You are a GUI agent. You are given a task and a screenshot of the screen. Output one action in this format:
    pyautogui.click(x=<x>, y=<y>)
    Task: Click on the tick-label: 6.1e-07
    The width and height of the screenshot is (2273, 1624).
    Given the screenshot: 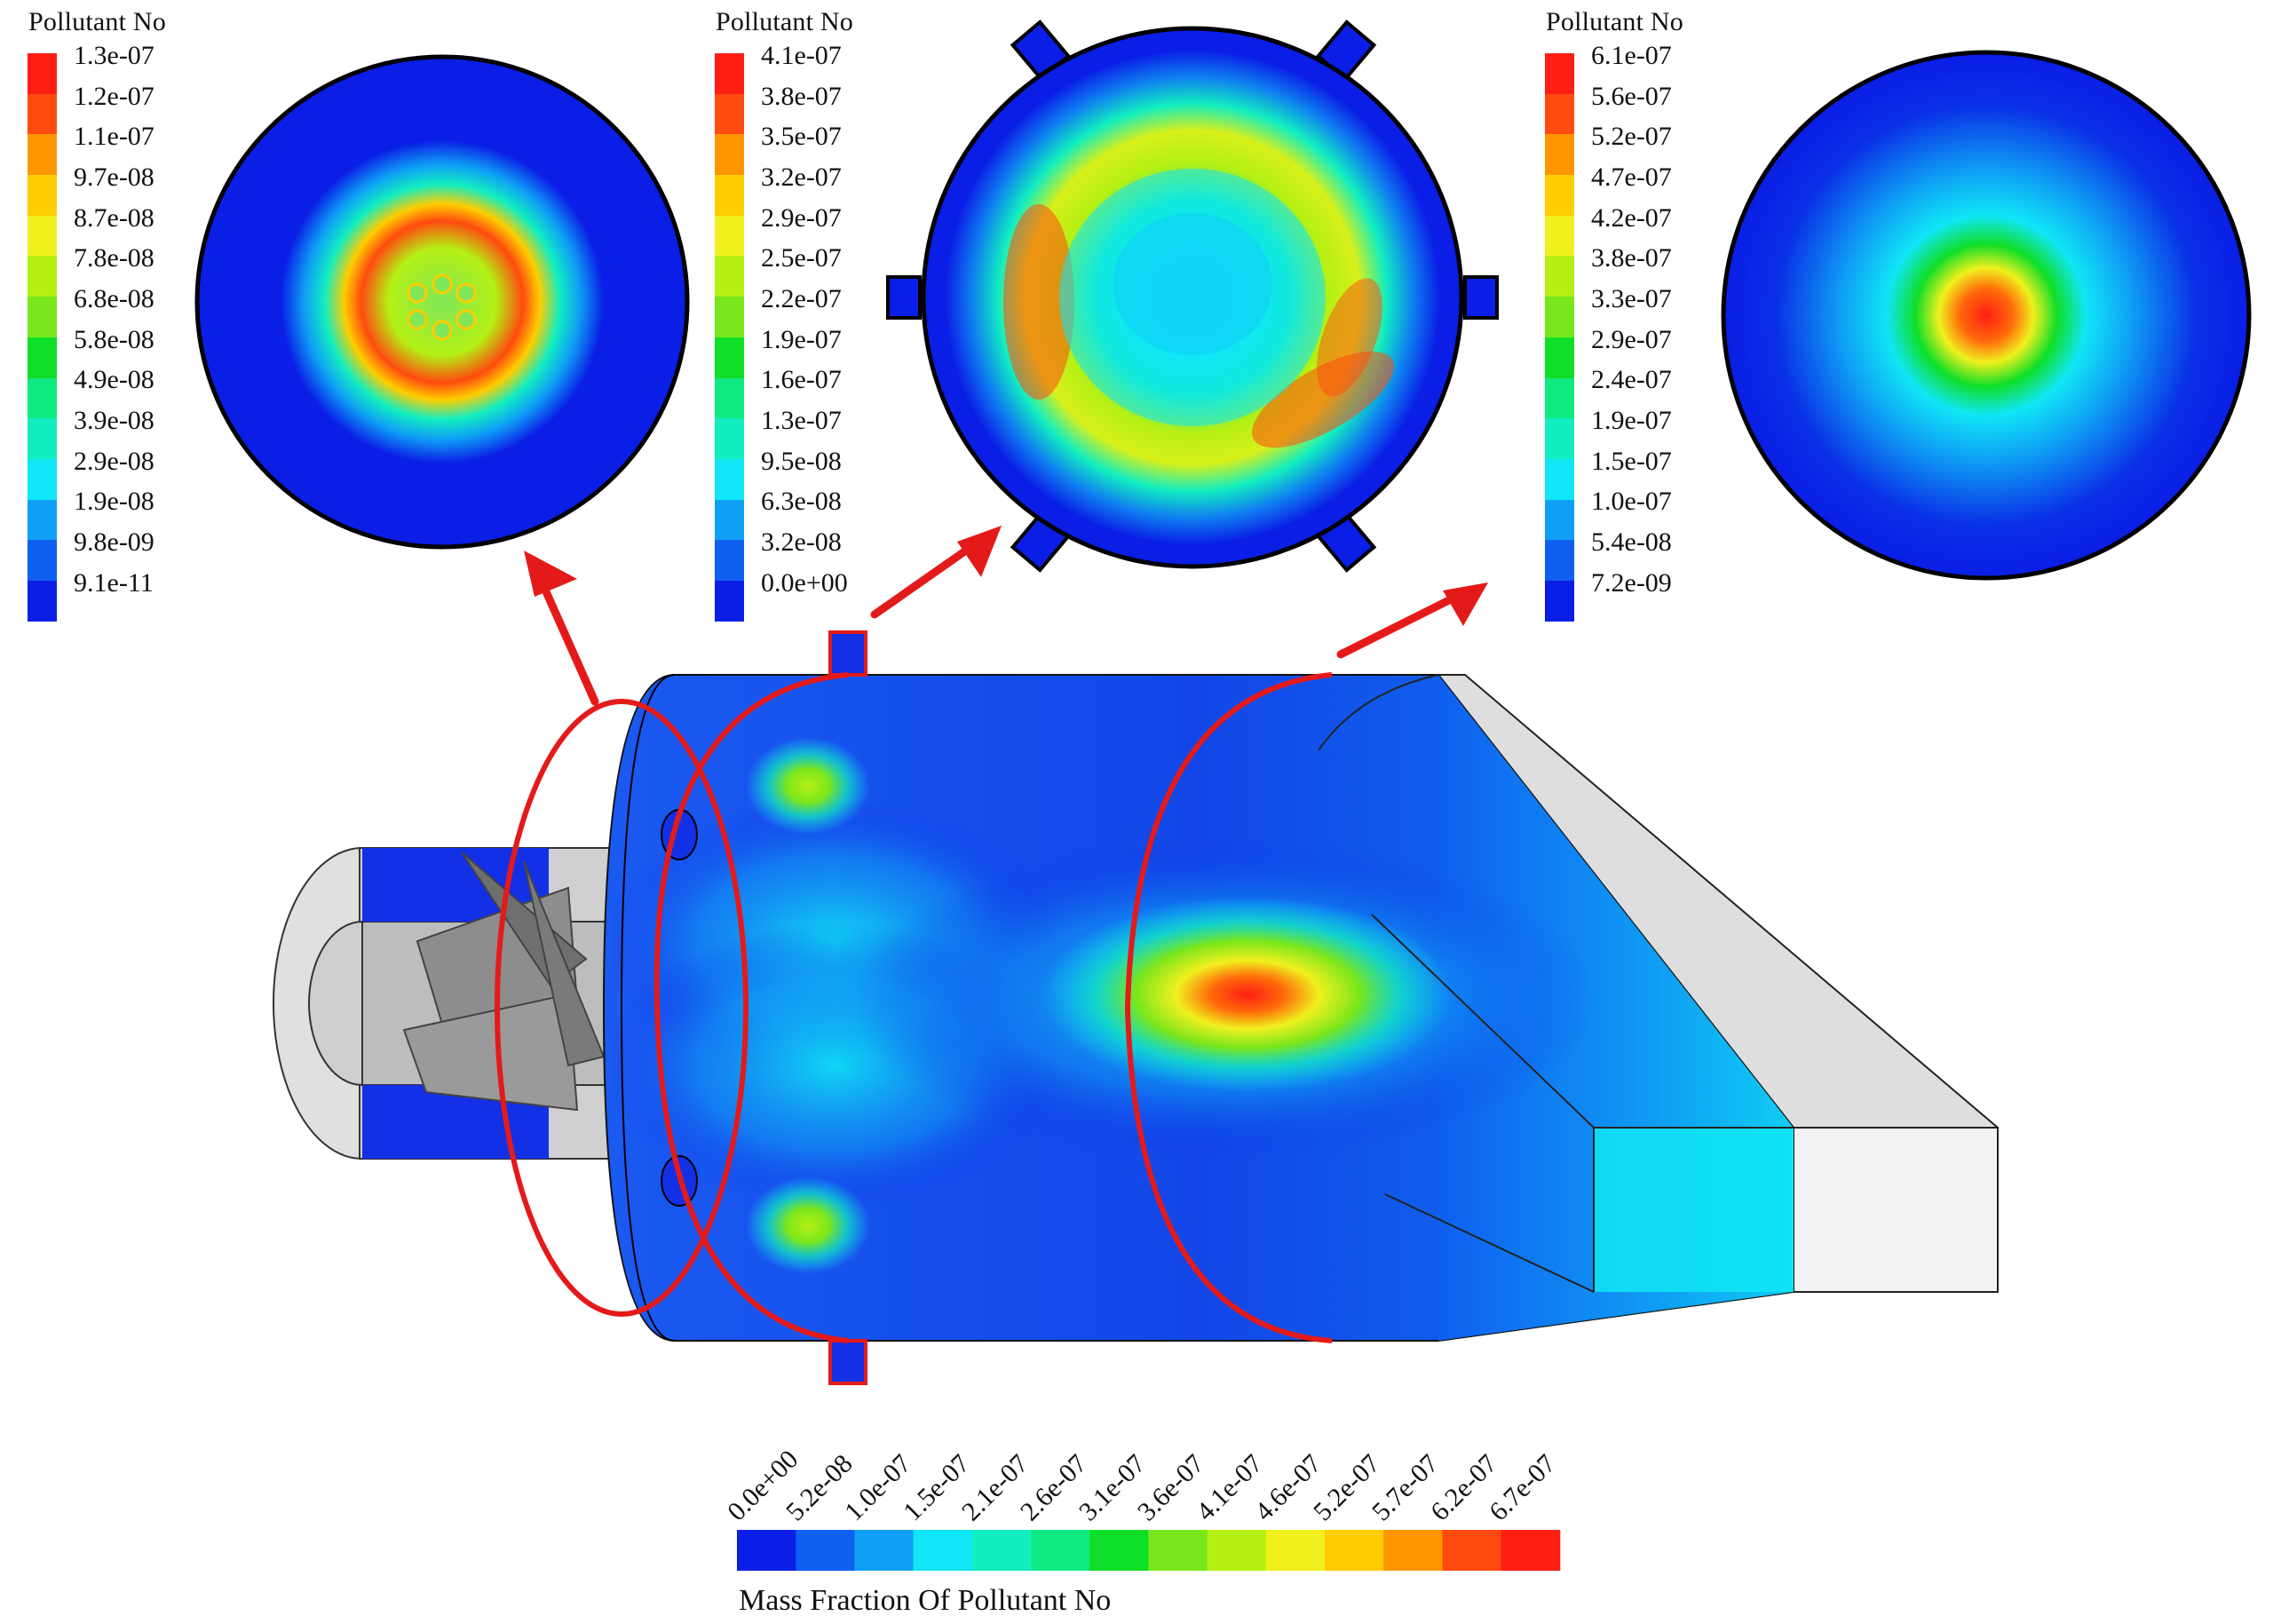 What is the action you would take?
    pyautogui.click(x=1632, y=55)
    